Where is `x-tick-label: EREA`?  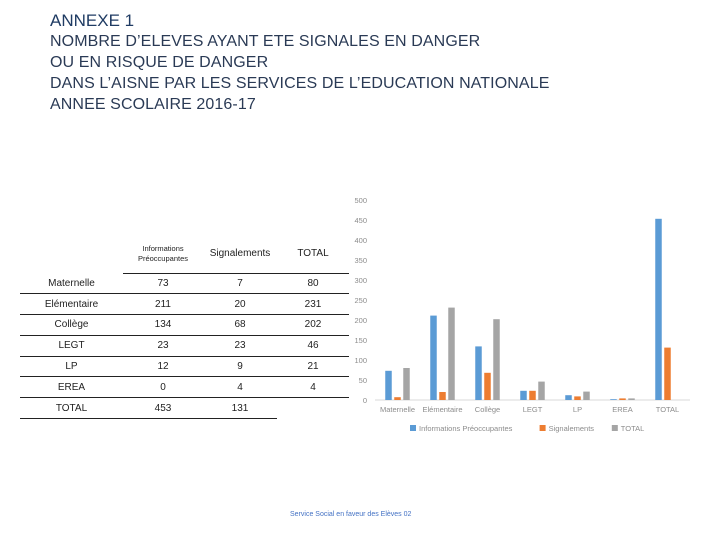
x-tick-label: EREA is located at coordinates (622, 409).